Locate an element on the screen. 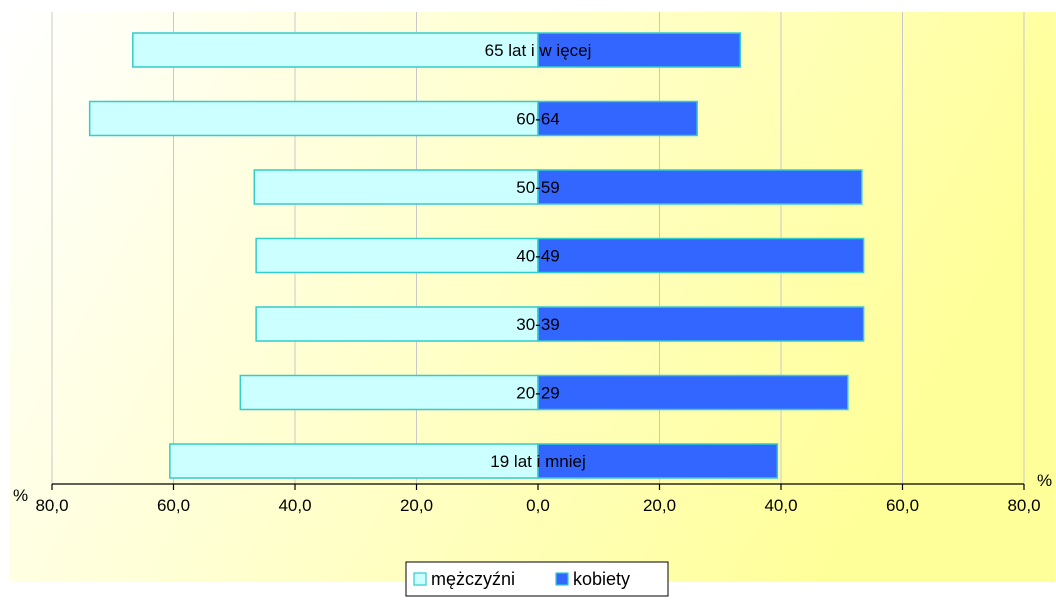  x-unit-label-right: % is located at coordinates (1044, 480).